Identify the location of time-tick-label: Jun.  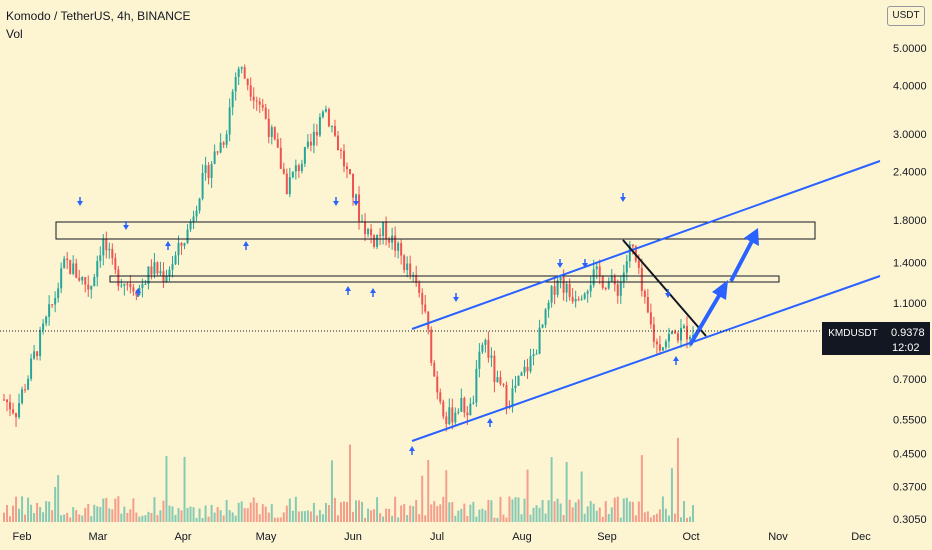
(353, 537).